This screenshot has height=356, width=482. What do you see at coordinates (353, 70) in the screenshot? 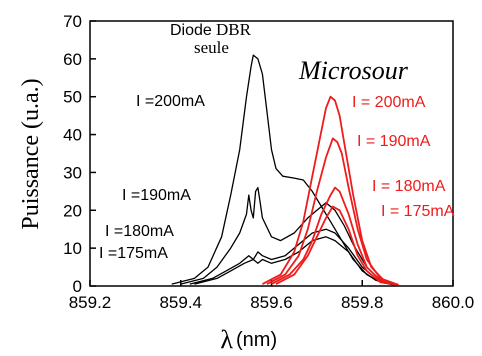
I see `annotation-microsource: Microsour` at bounding box center [353, 70].